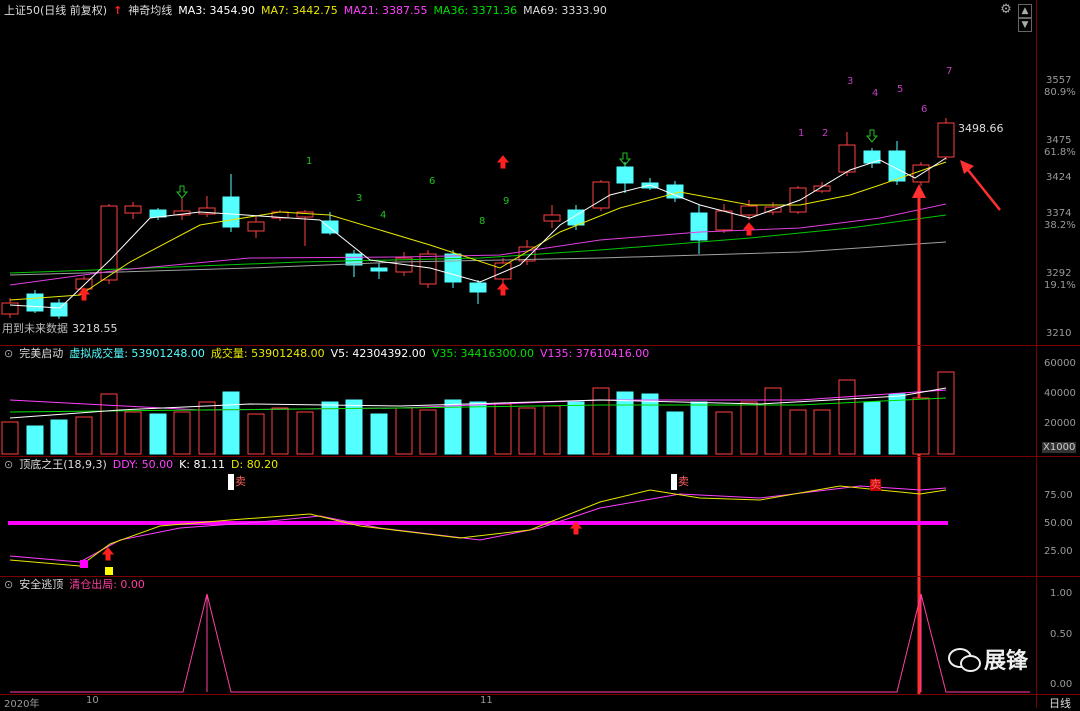  What do you see at coordinates (850, 81) in the screenshot?
I see `top-count-number: 3` at bounding box center [850, 81].